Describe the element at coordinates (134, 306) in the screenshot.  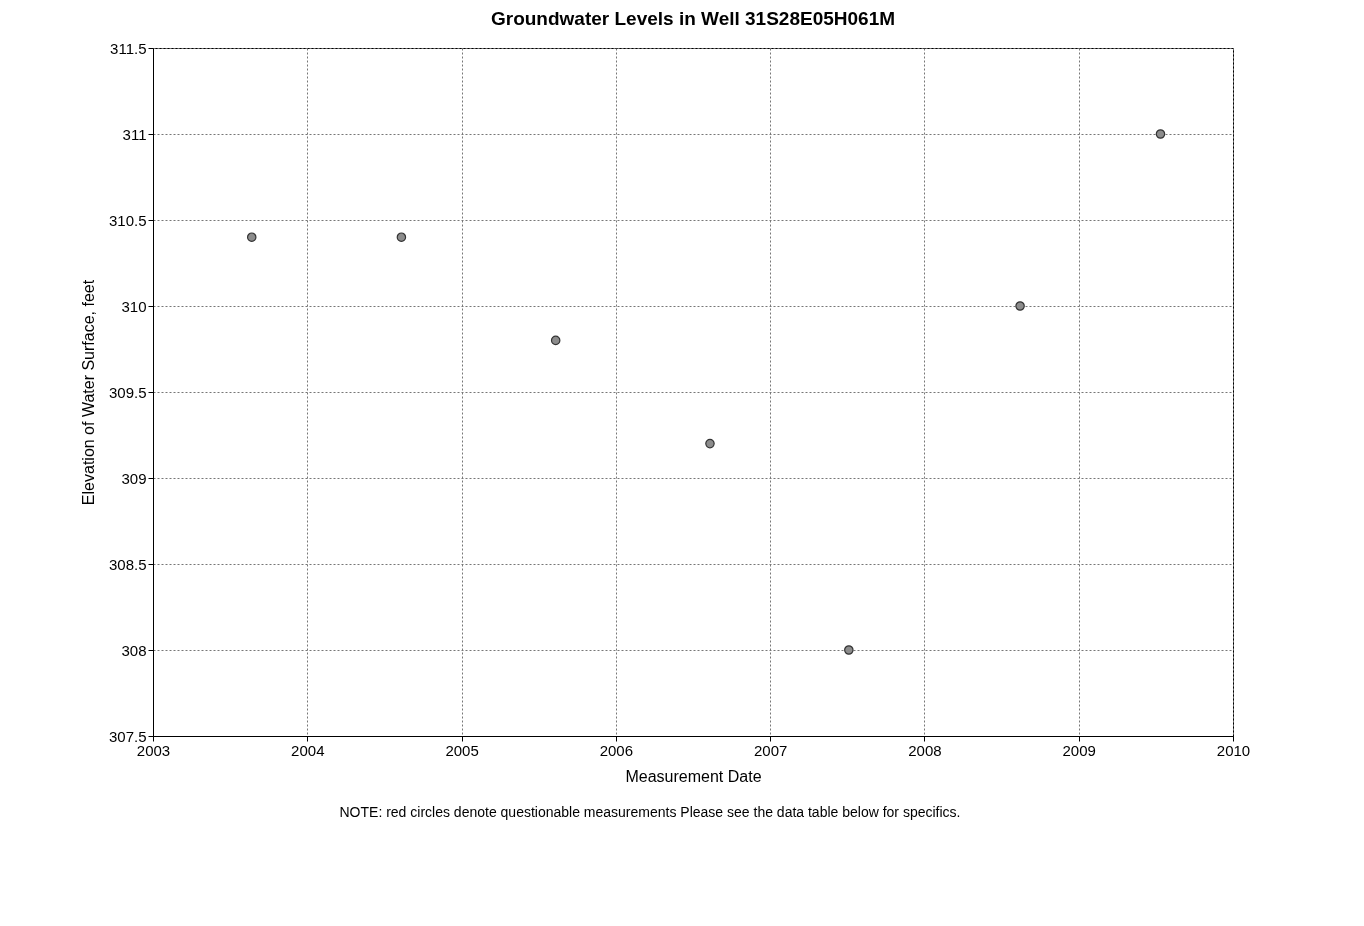
I see `y-tick-label: 310` at that location.